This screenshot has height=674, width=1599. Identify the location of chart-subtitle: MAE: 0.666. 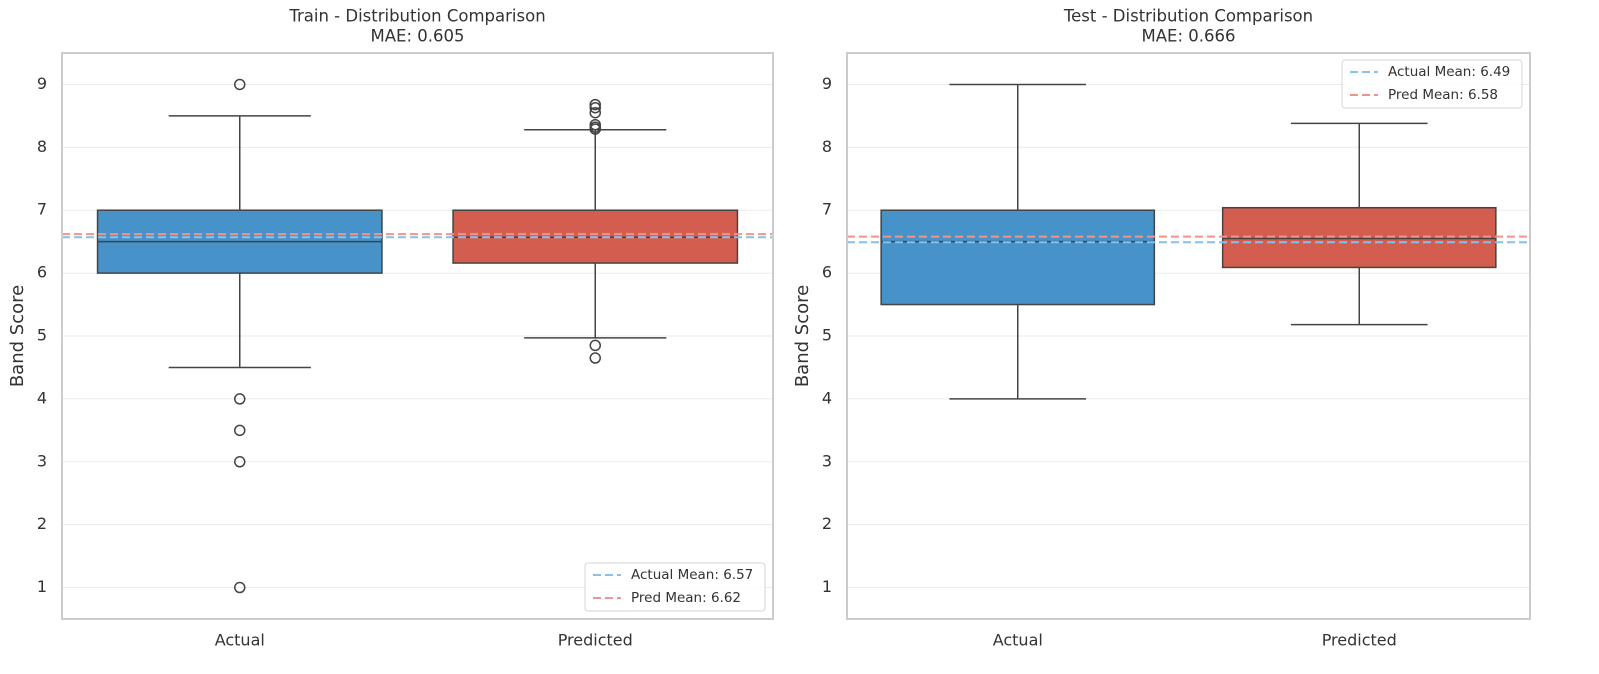
(1189, 36).